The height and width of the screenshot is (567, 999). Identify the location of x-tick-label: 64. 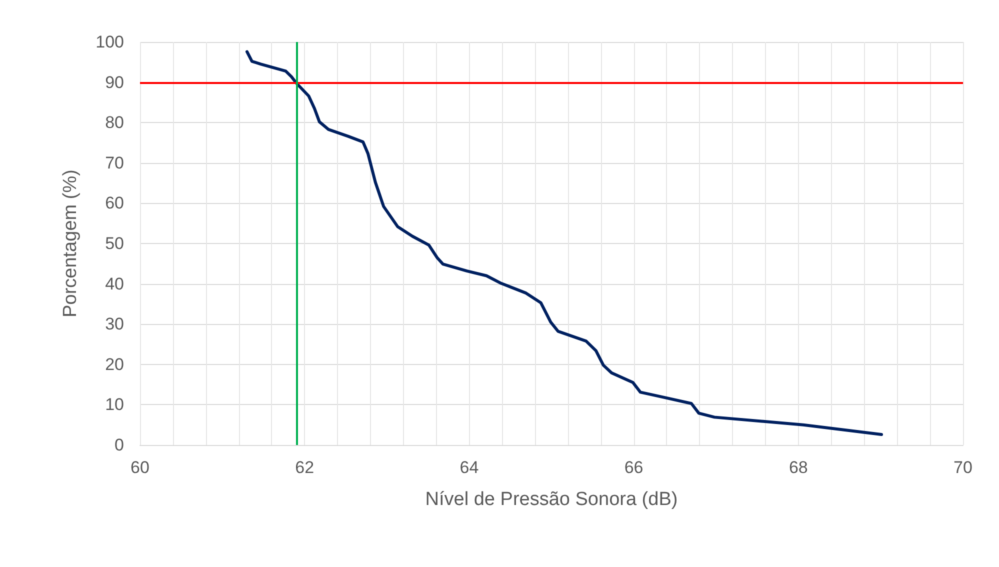
(469, 467).